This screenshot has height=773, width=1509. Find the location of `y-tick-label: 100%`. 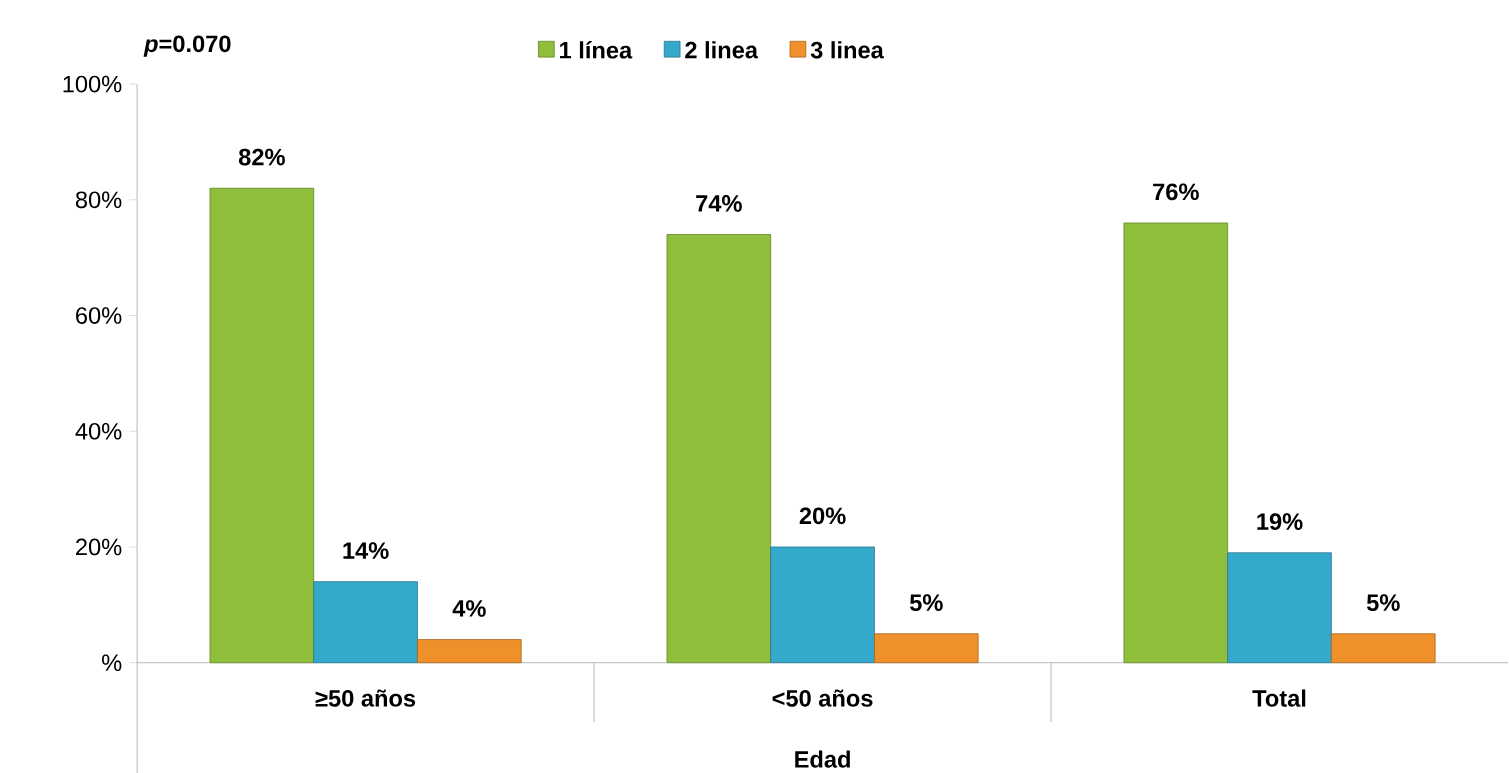

y-tick-label: 100% is located at coordinates (92, 84).